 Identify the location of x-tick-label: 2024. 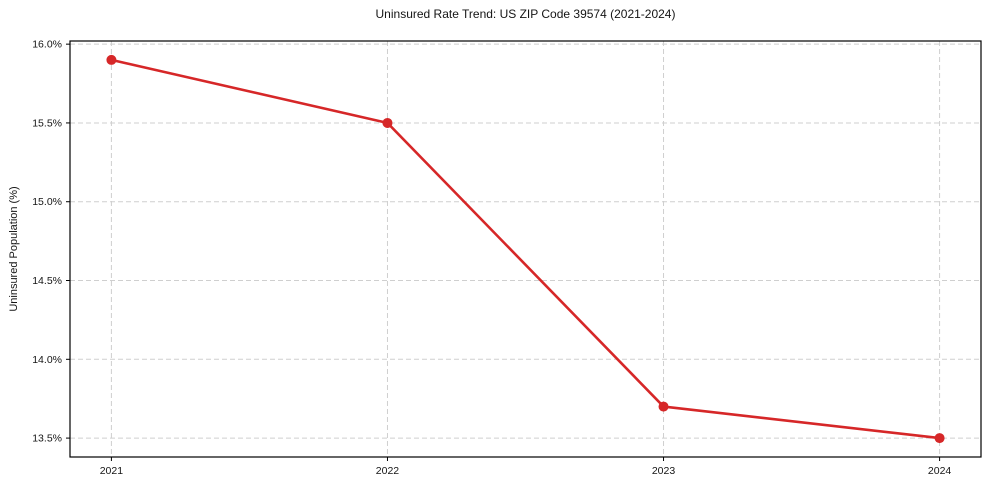
(940, 471).